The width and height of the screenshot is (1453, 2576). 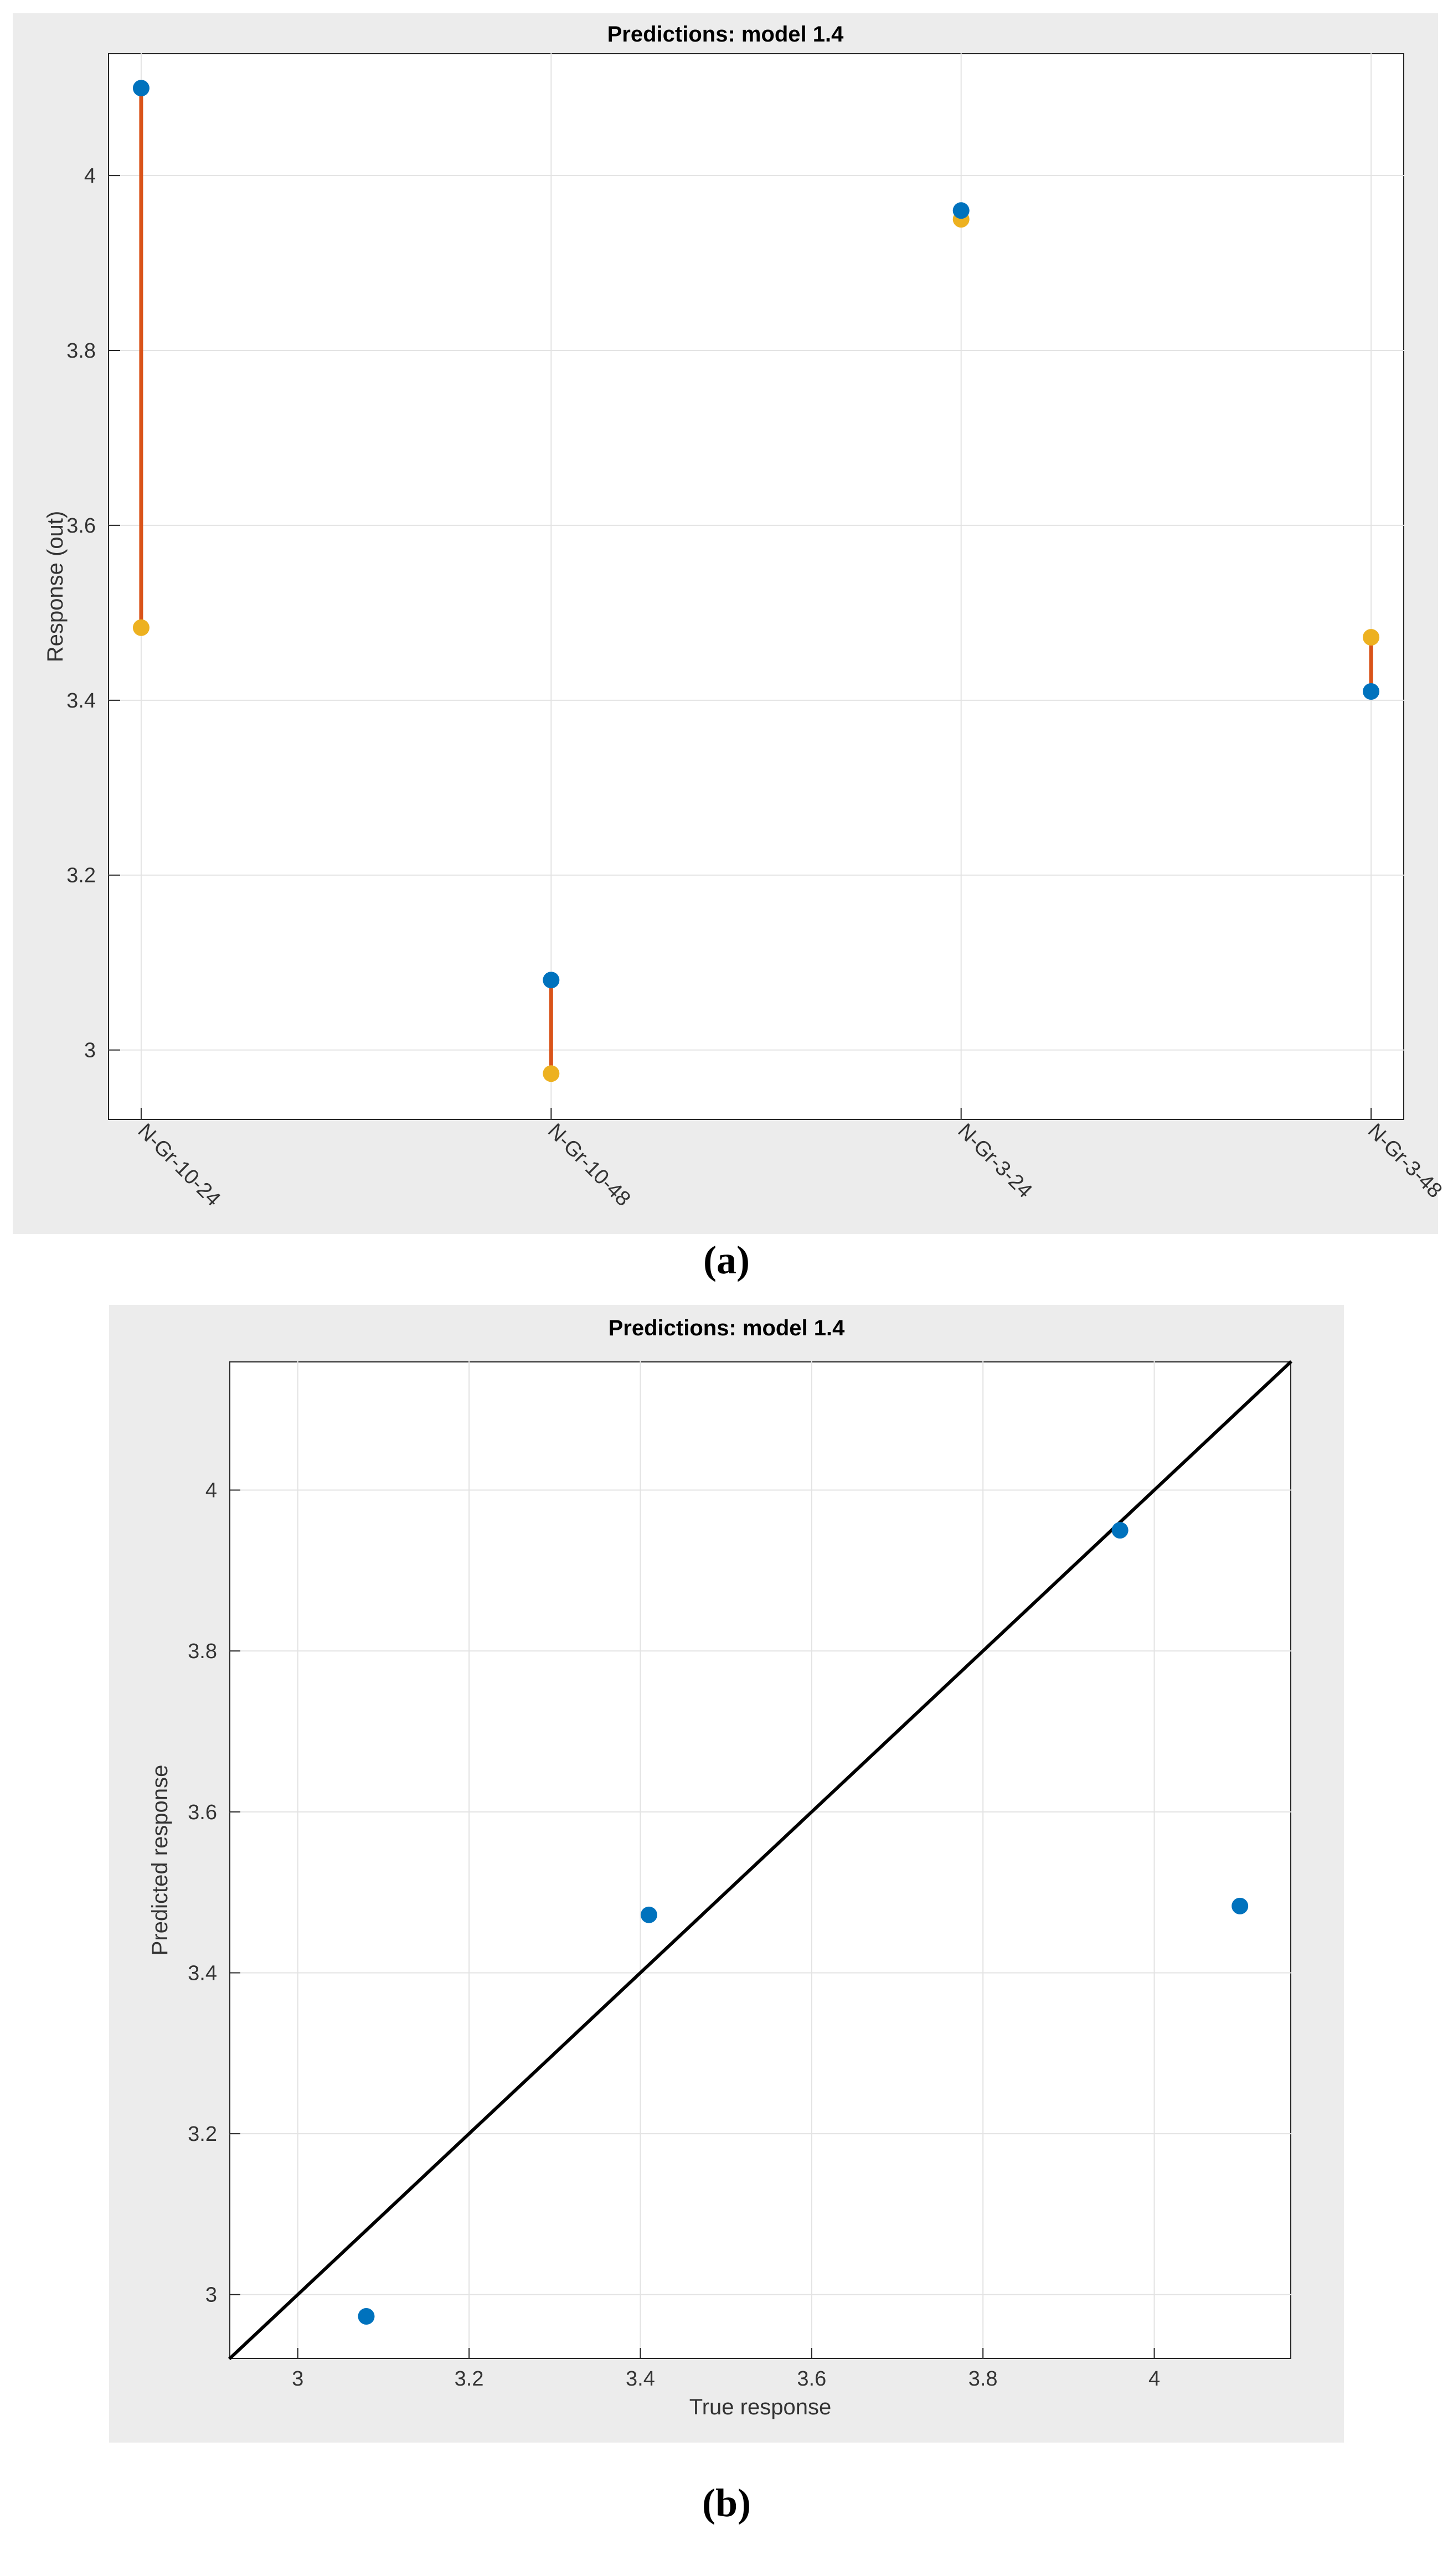 What do you see at coordinates (726, 1328) in the screenshot?
I see `chart-b-title: Predictions: model 1.4` at bounding box center [726, 1328].